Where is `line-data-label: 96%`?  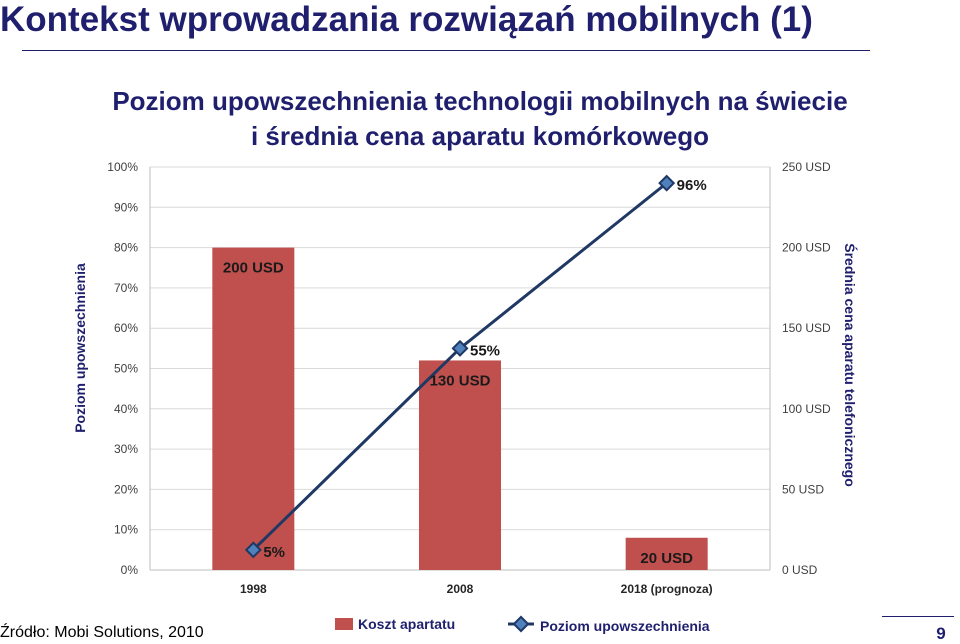
line-data-label: 96% is located at coordinates (692, 185).